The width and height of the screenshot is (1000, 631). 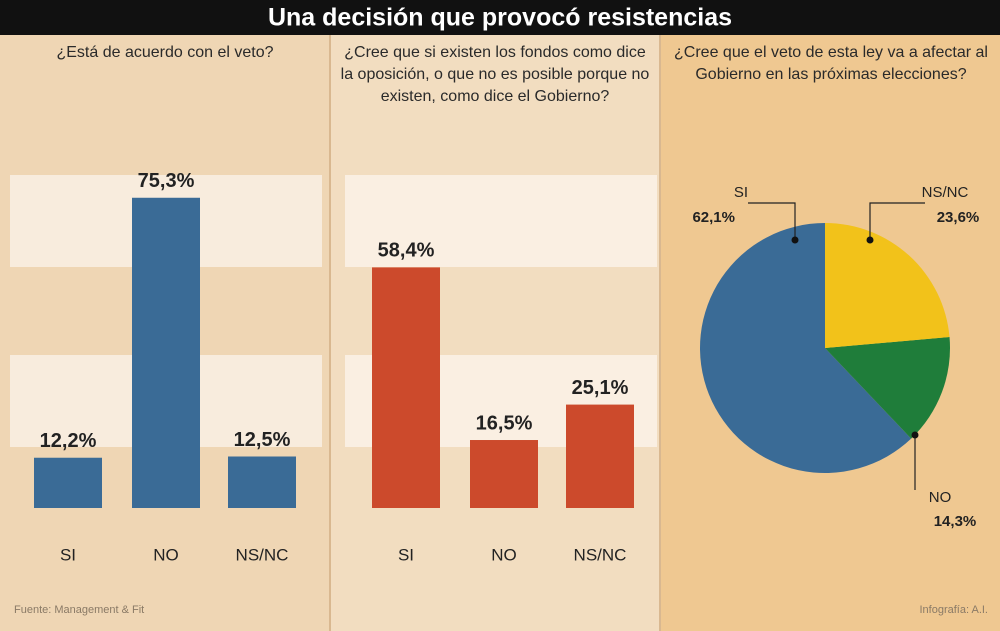 I want to click on value-label: 25,1%, so click(x=600, y=388).